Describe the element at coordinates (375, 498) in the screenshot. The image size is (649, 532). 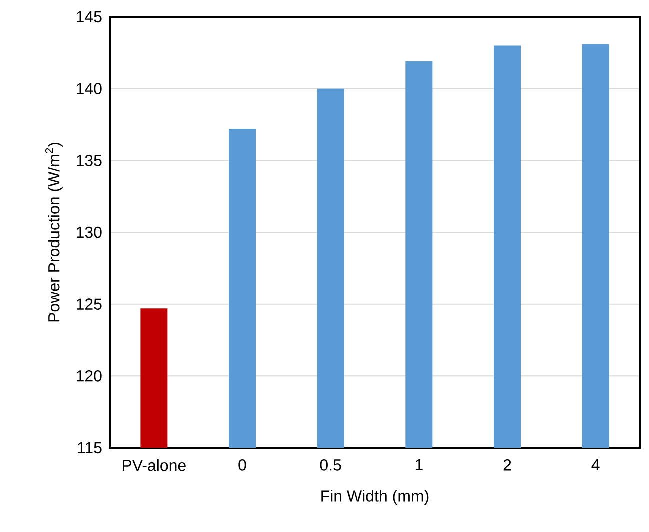
I see `x-axis-title: Fin Width (mm)` at that location.